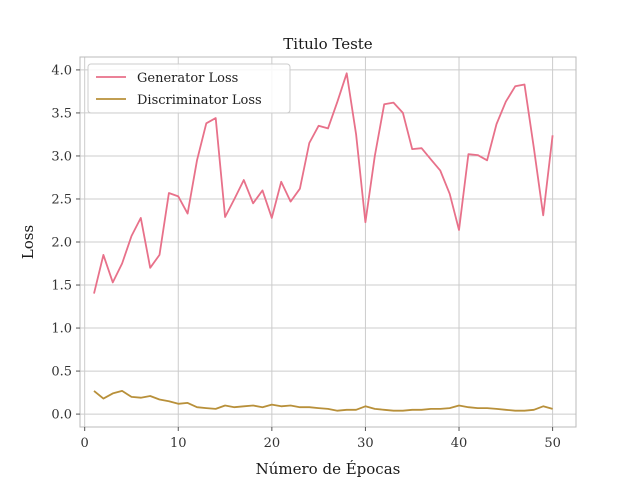 The width and height of the screenshot is (640, 480). I want to click on x-tick-label: 30, so click(365, 443).